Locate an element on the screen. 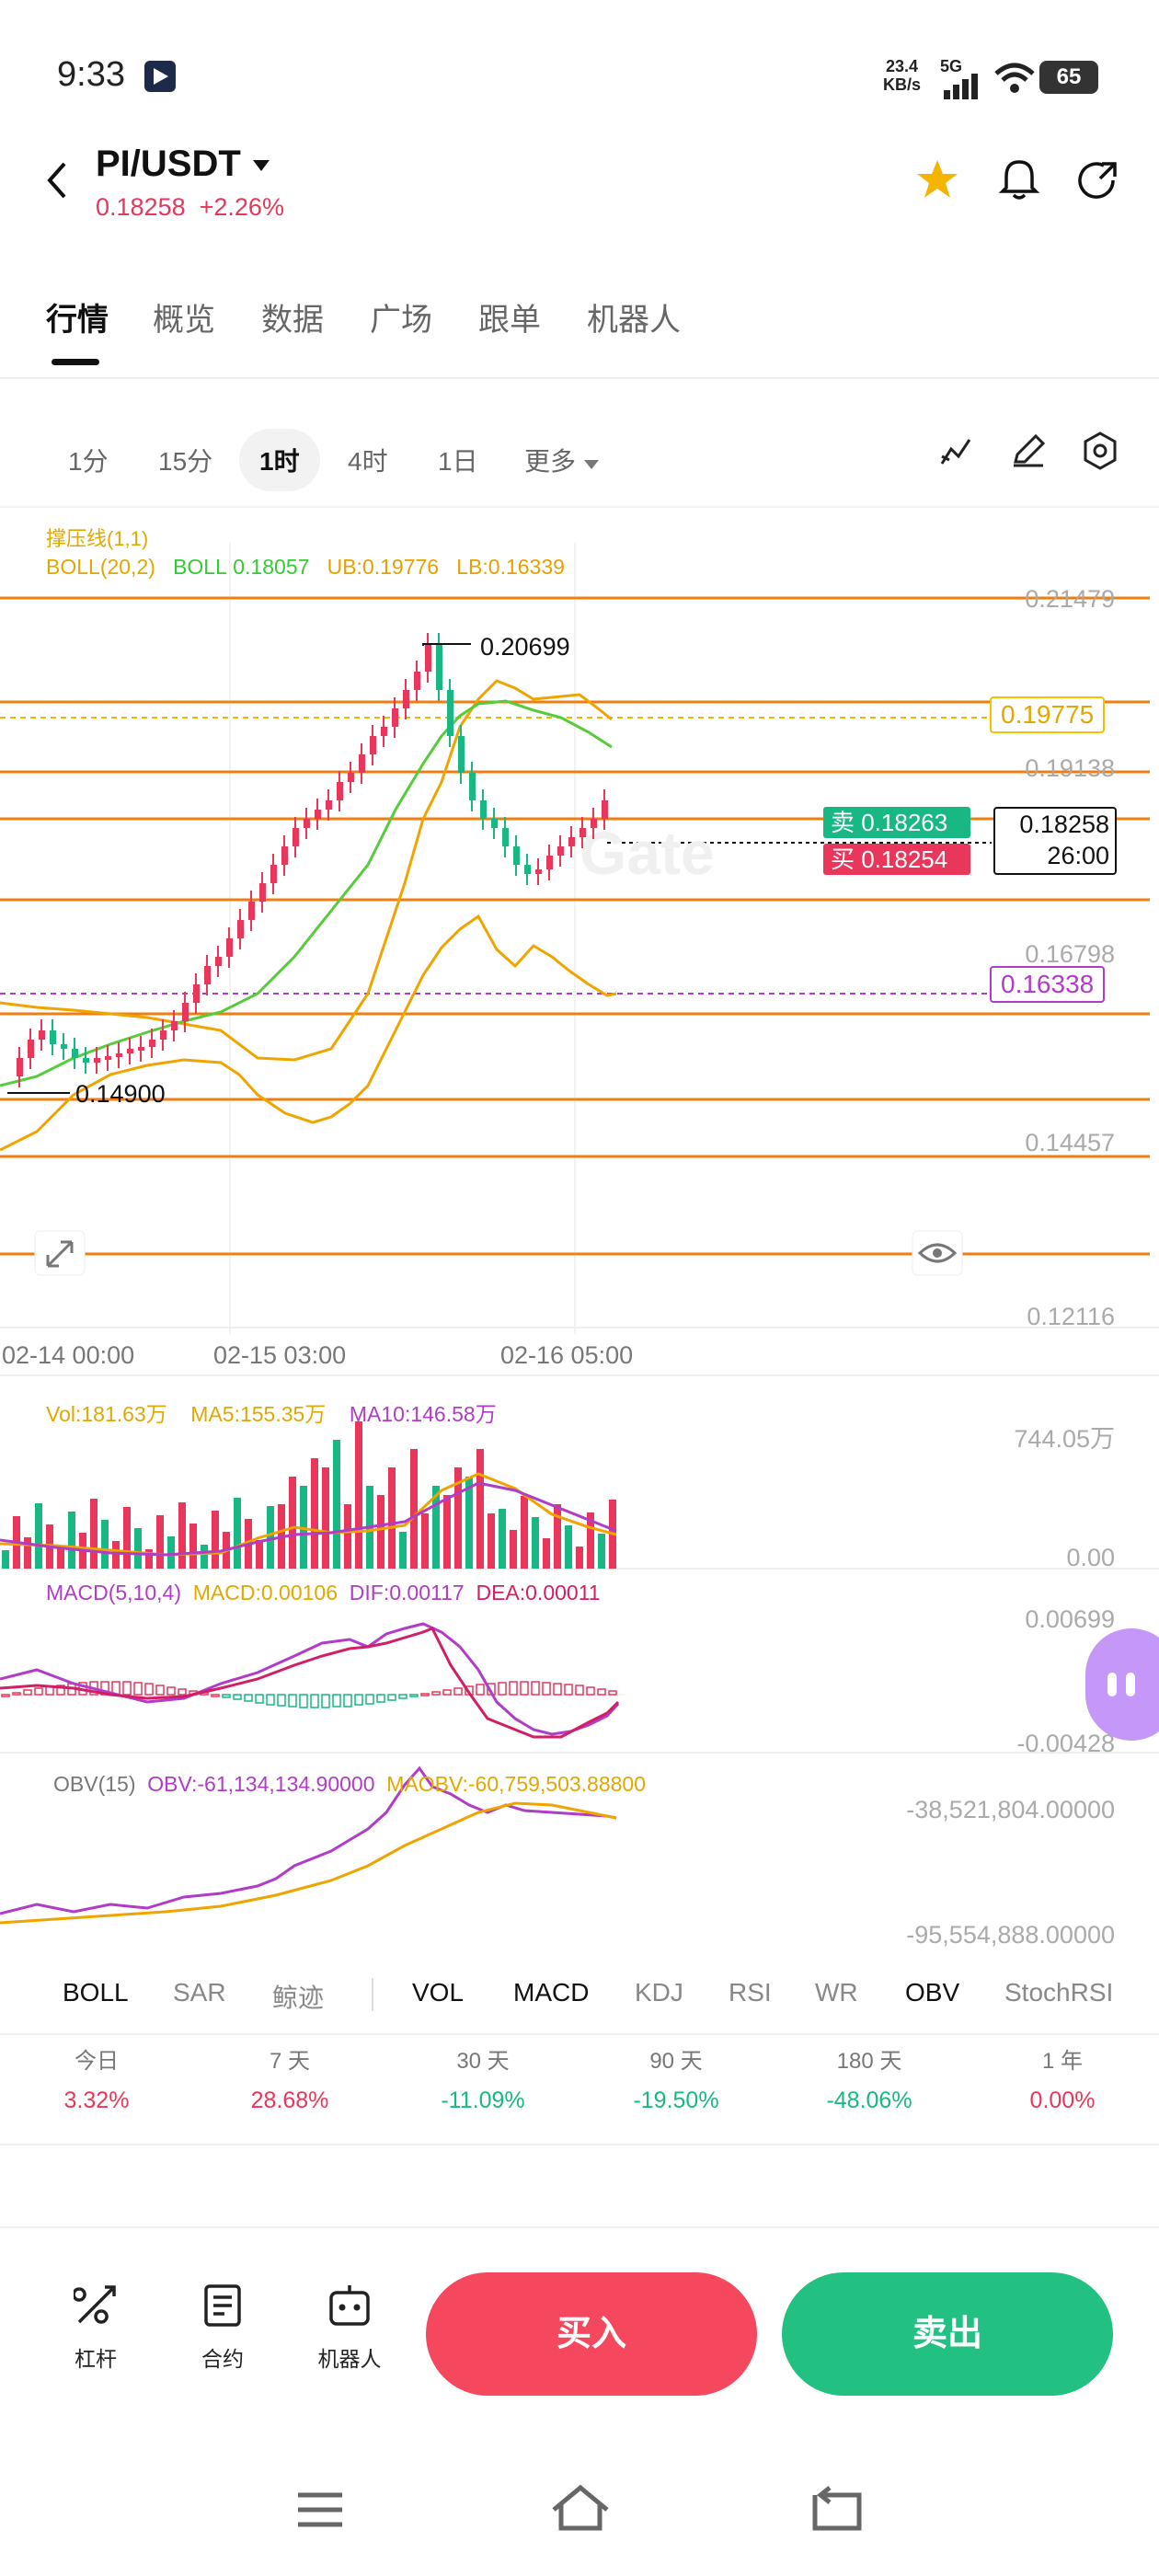 The height and width of the screenshot is (2576, 1159). ind-stochrsi: StochRSI is located at coordinates (1059, 1993).